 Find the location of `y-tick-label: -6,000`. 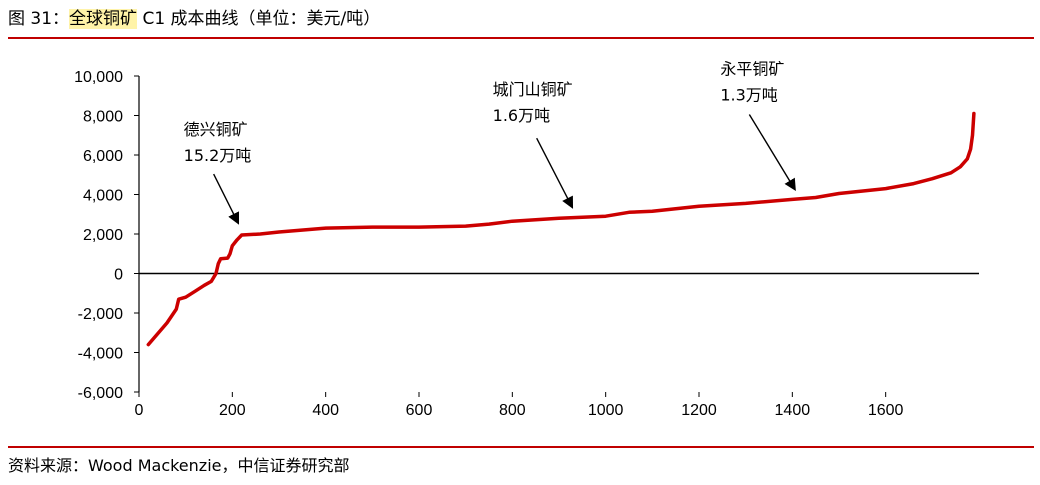

y-tick-label: -6,000 is located at coordinates (100, 393).